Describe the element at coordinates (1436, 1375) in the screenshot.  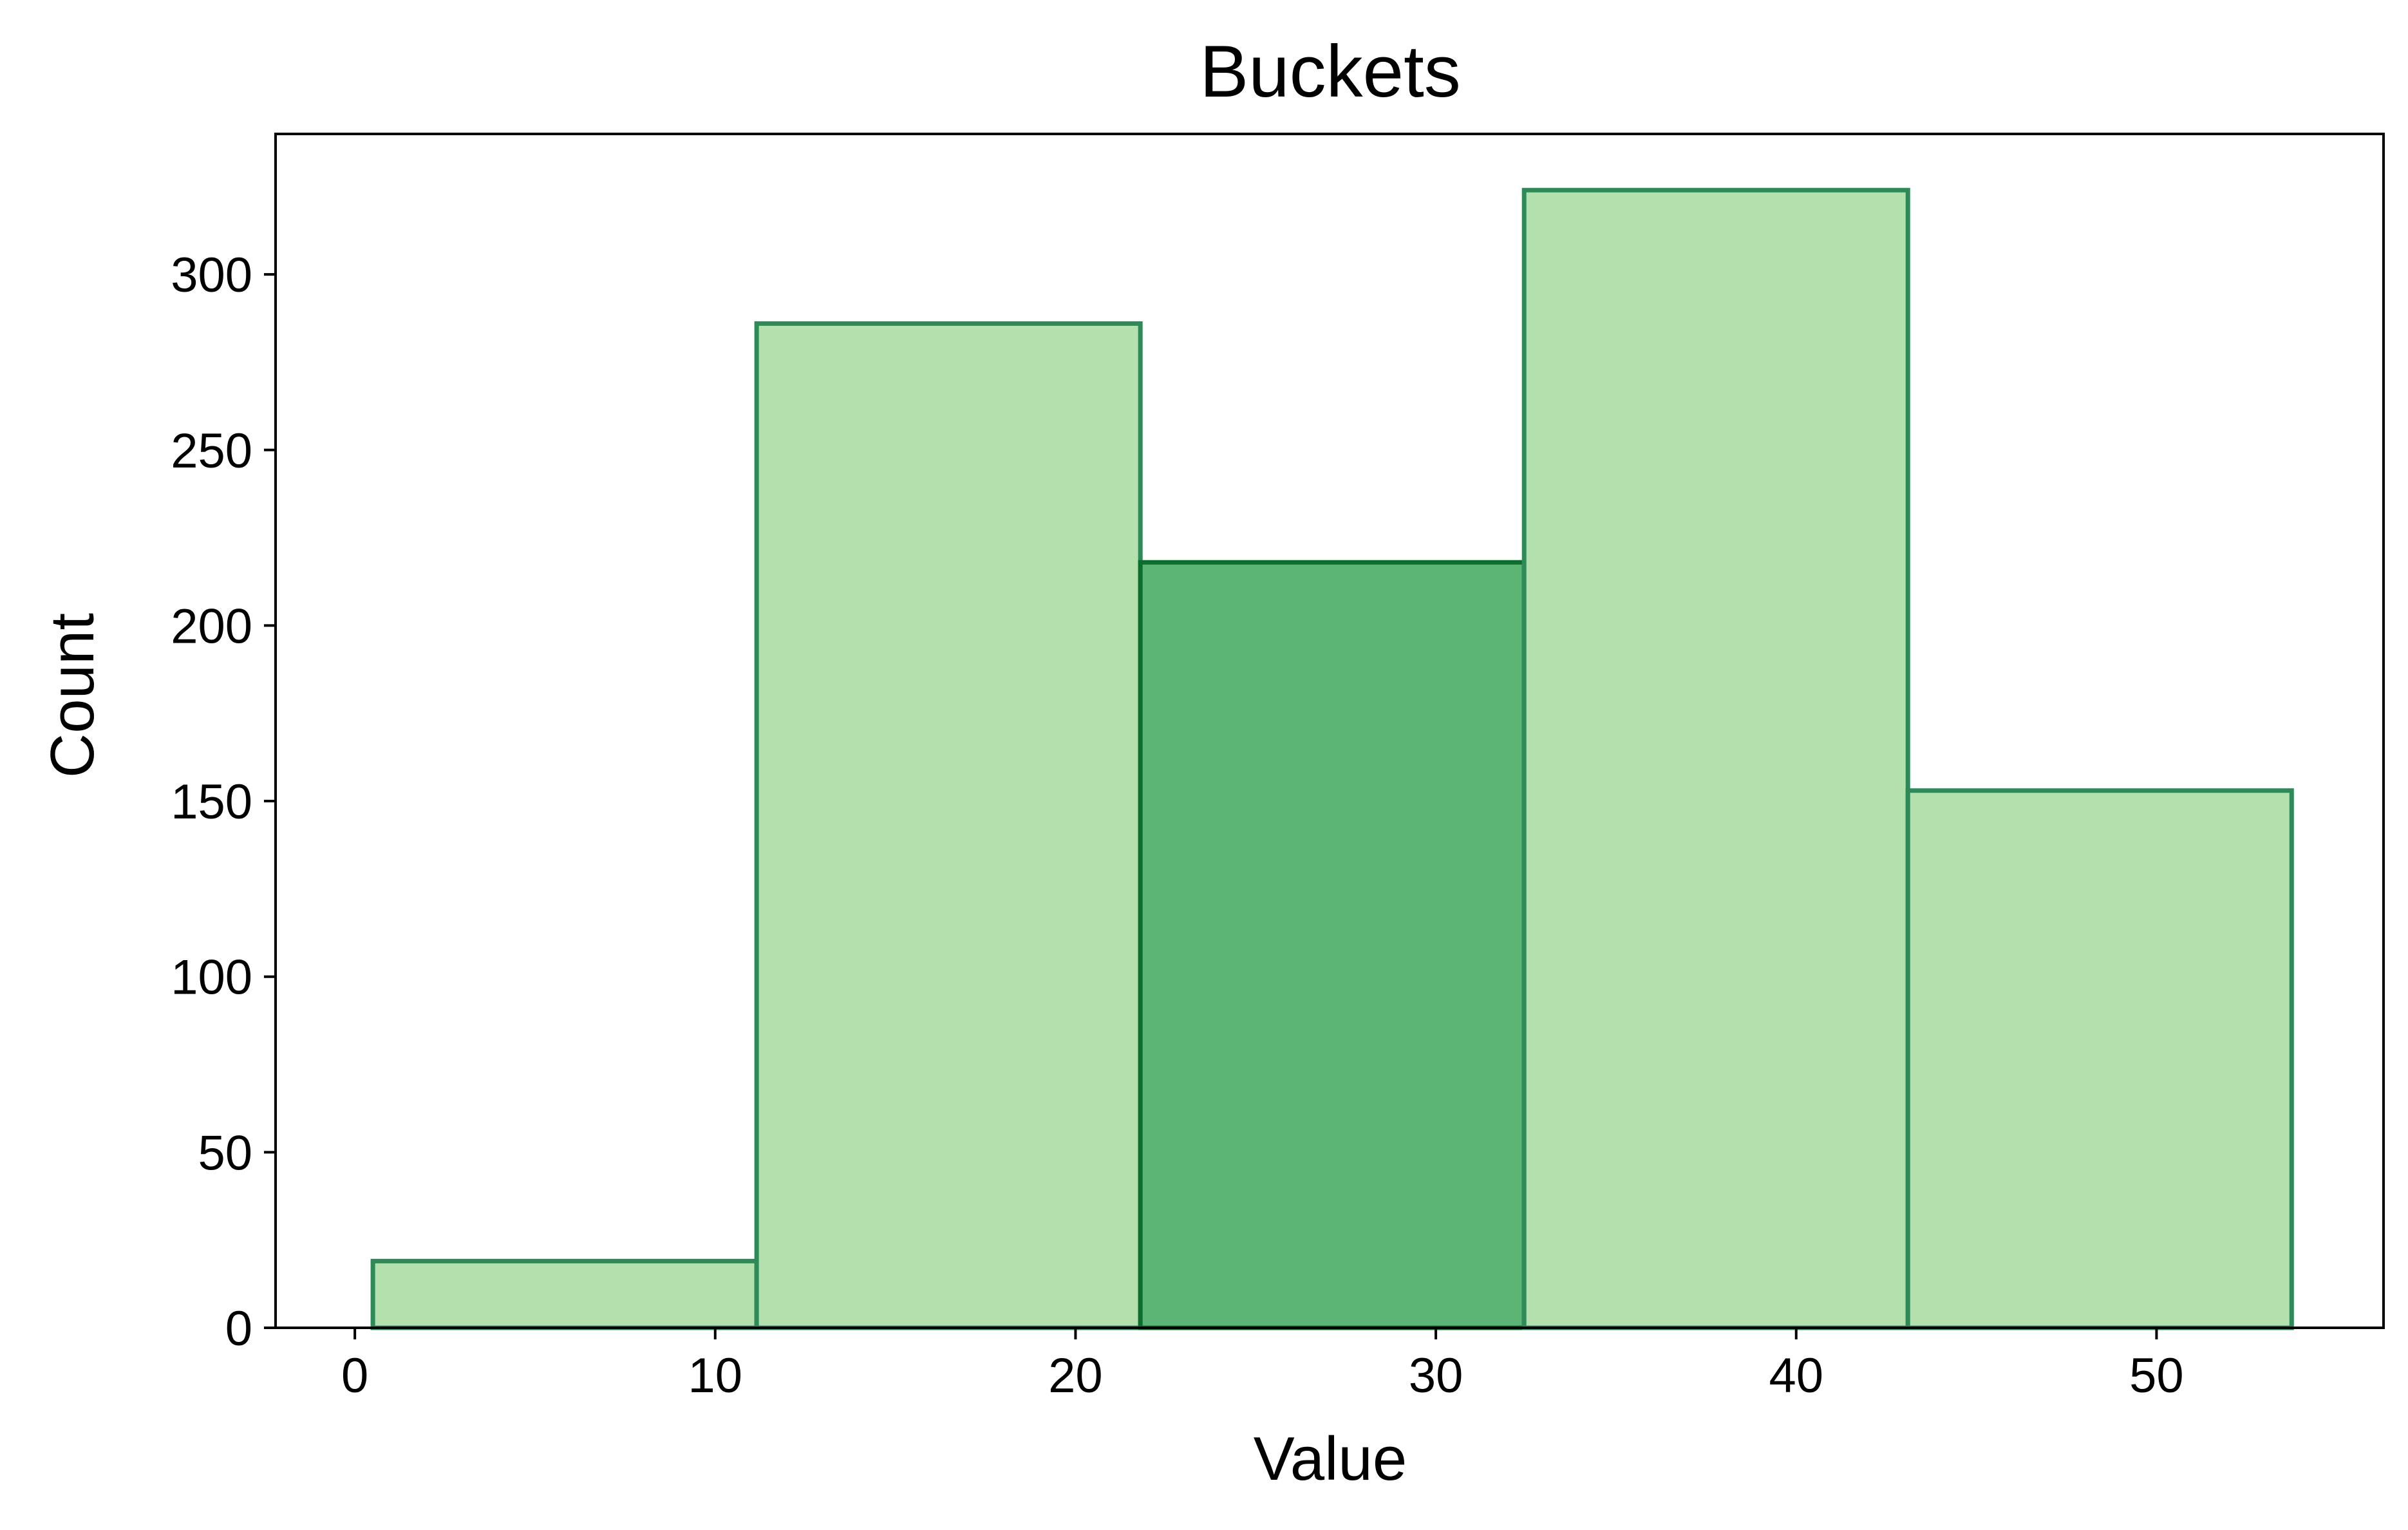
I see `x-tick-label-3: 30` at that location.